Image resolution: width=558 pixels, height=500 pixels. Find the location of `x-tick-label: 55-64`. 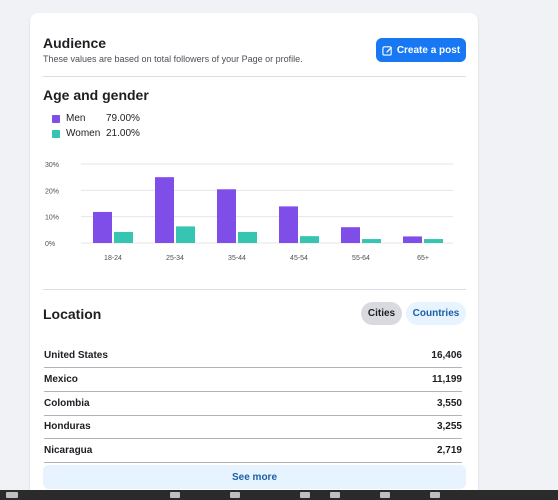

x-tick-label: 55-64 is located at coordinates (361, 258).